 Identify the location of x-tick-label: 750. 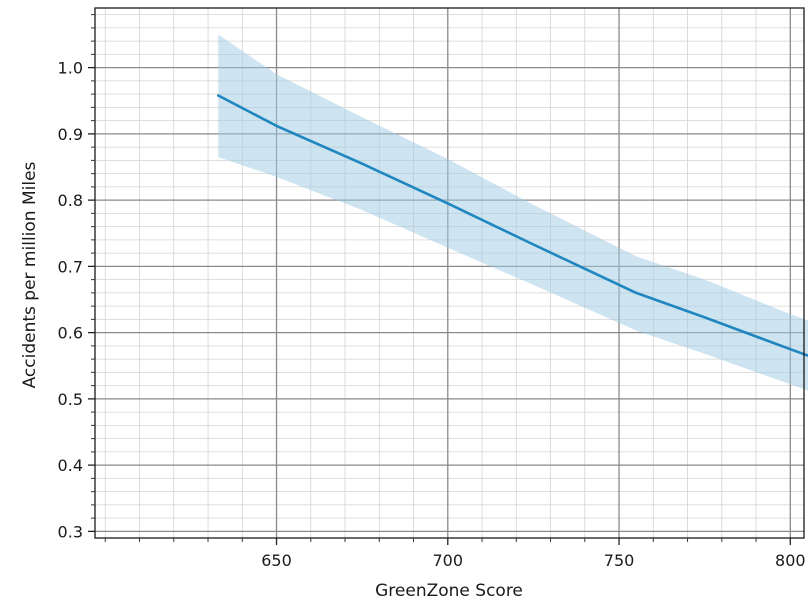
(619, 560).